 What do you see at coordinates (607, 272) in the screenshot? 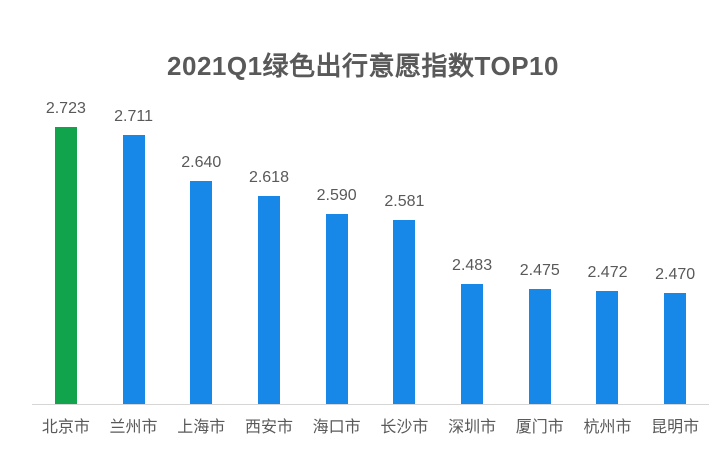
I see `bar-value-label: 2.472` at bounding box center [607, 272].